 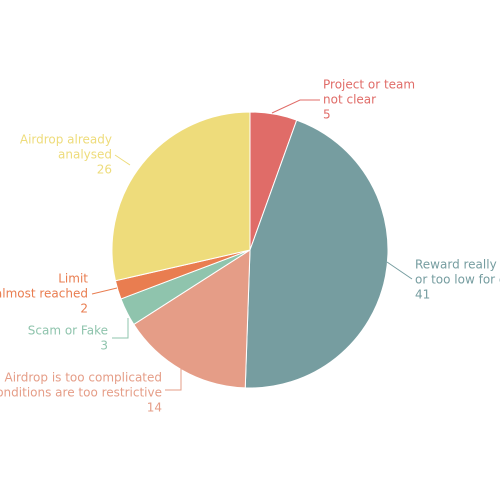 I want to click on value-label: 2, so click(x=84, y=309).